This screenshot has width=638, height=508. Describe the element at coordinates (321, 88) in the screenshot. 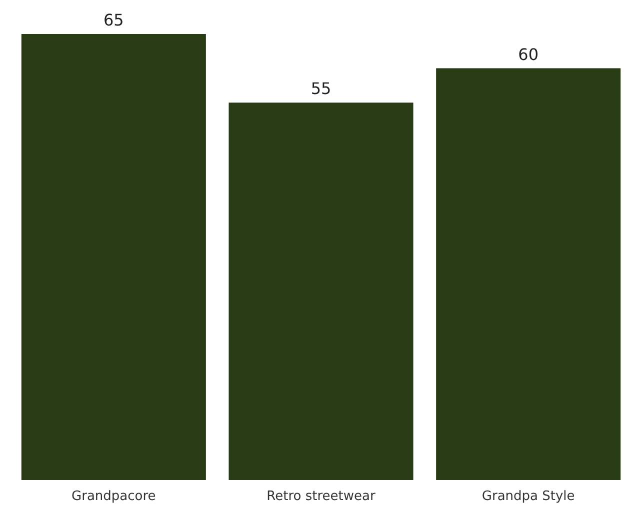

I see `data-label: 55` at that location.